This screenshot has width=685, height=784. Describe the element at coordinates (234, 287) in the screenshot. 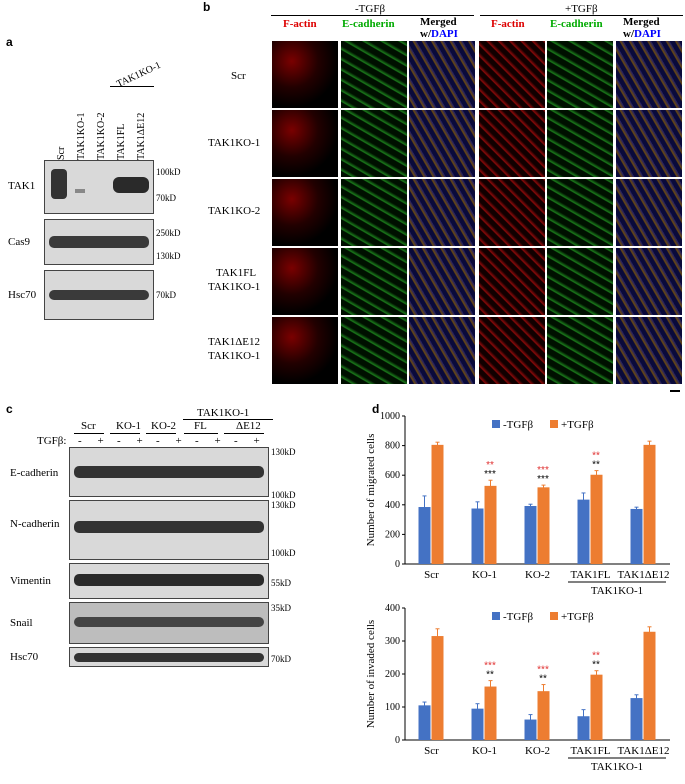

I see `row-label-fl-ko1: TAK1KO-1` at that location.